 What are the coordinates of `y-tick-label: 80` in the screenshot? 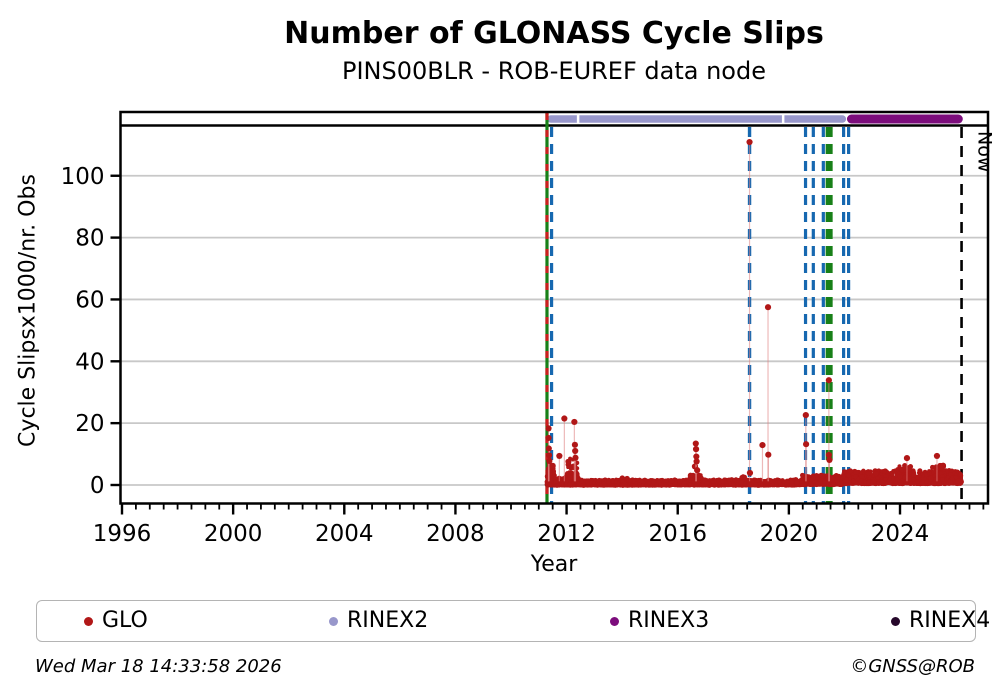 It's located at (89, 239).